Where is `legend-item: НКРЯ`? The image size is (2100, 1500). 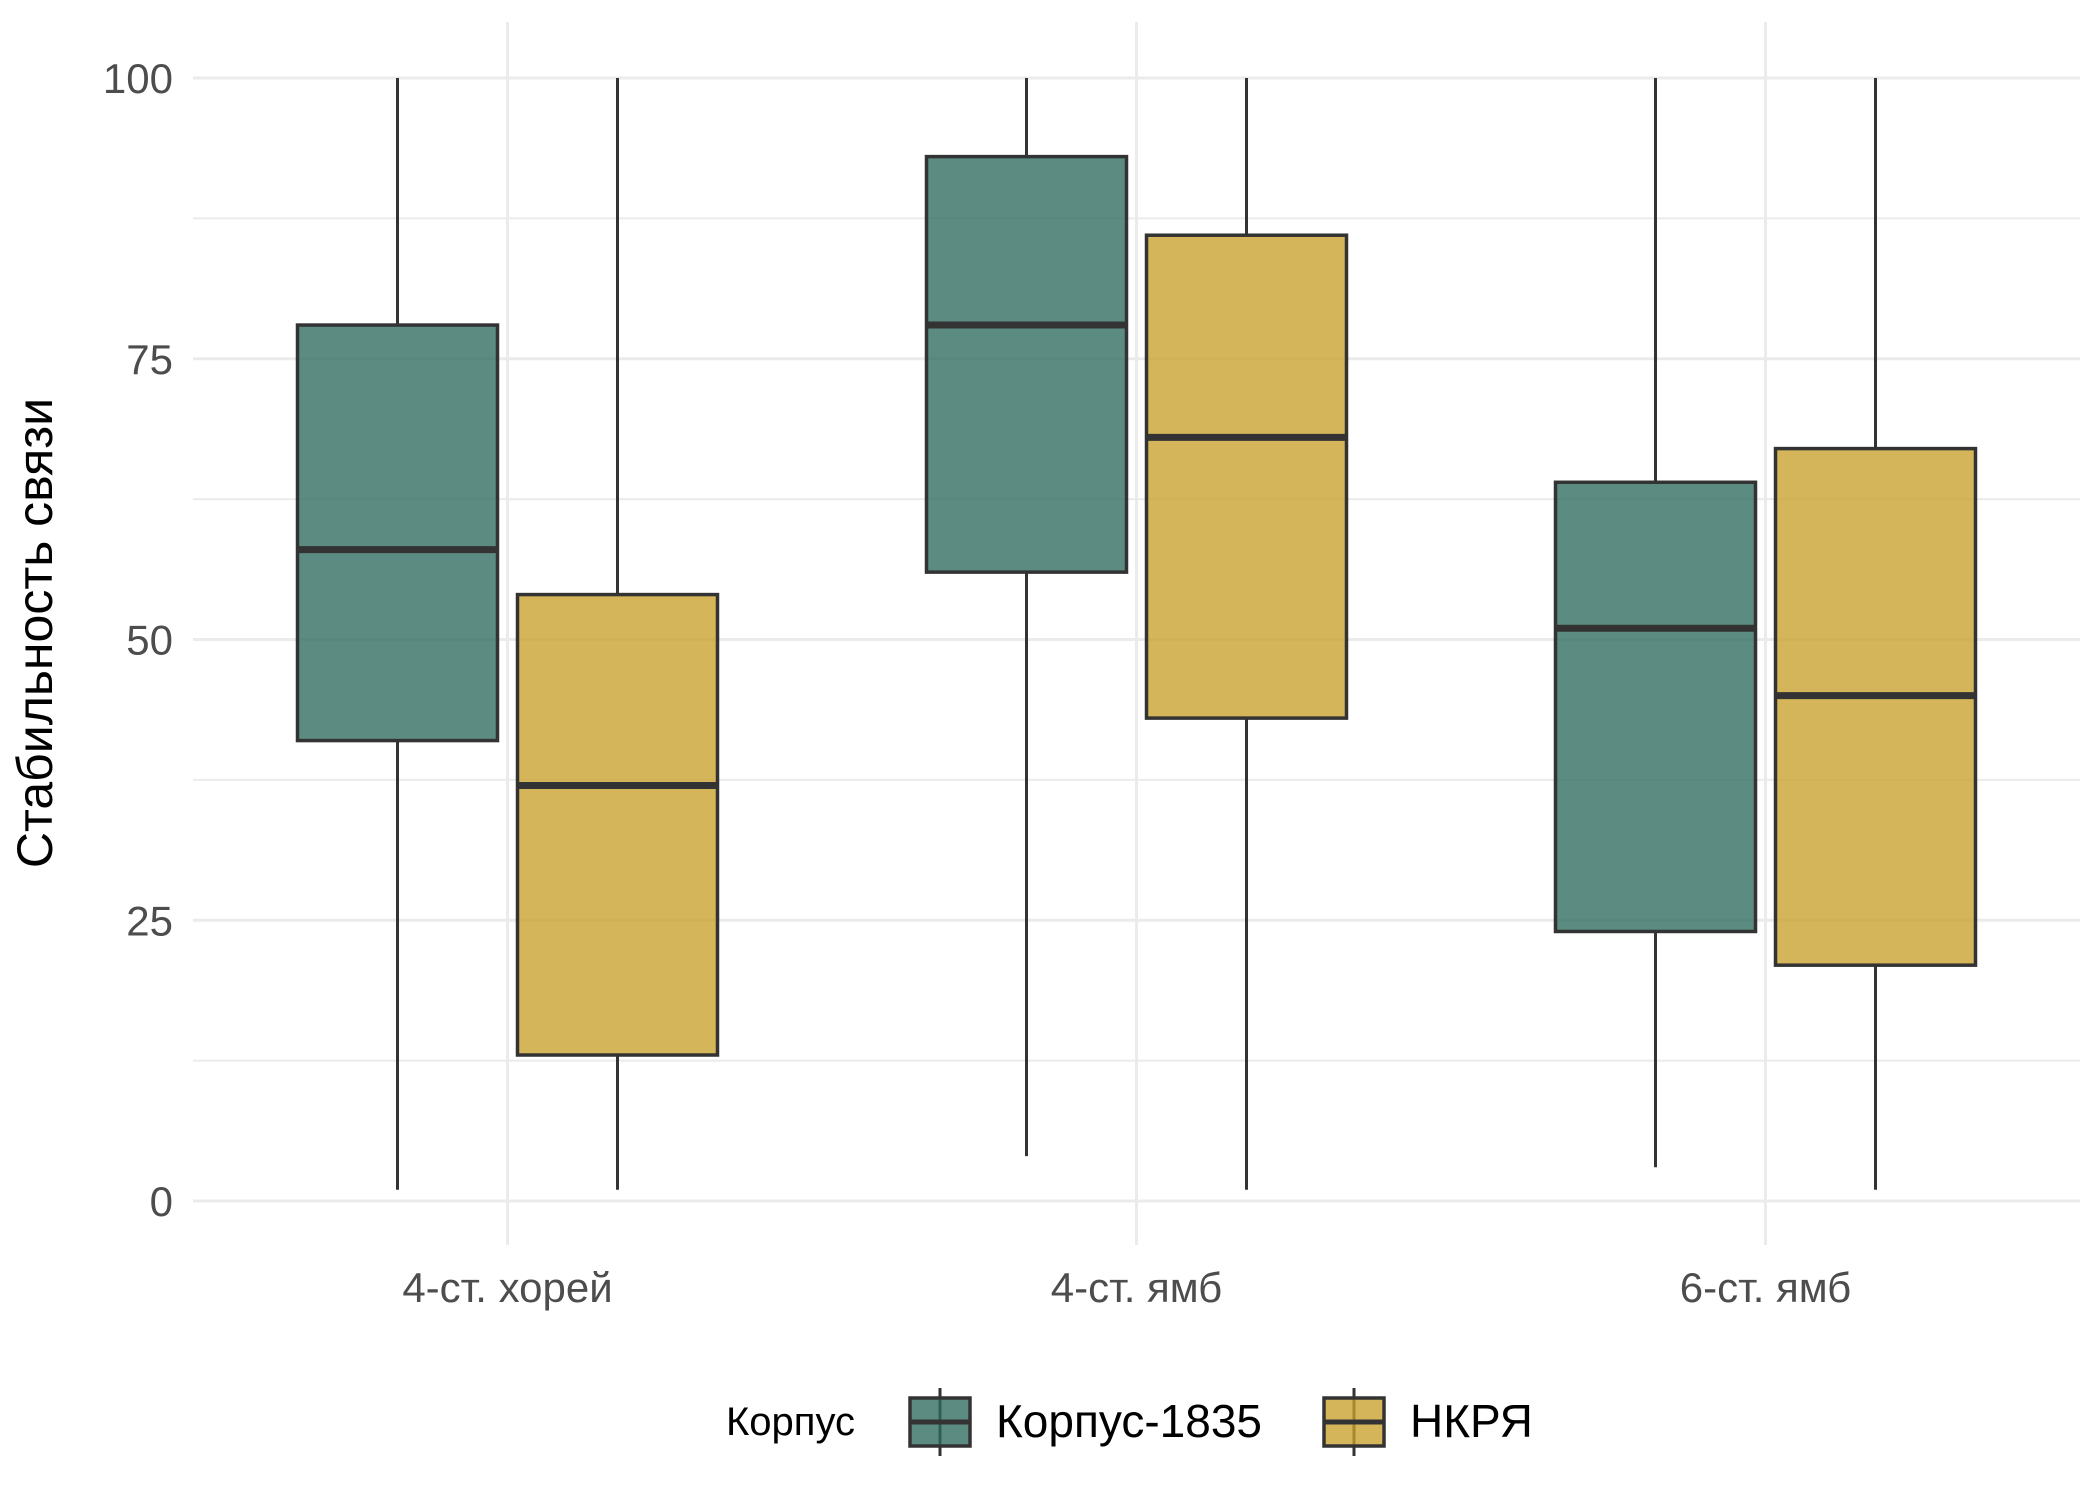
legend-item: НКРЯ is located at coordinates (1427, 1422).